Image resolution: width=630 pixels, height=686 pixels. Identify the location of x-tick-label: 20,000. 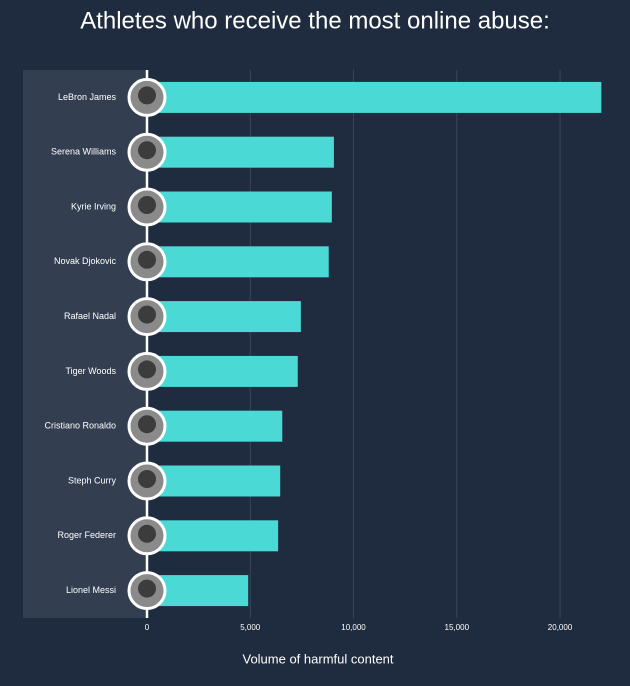
(560, 627).